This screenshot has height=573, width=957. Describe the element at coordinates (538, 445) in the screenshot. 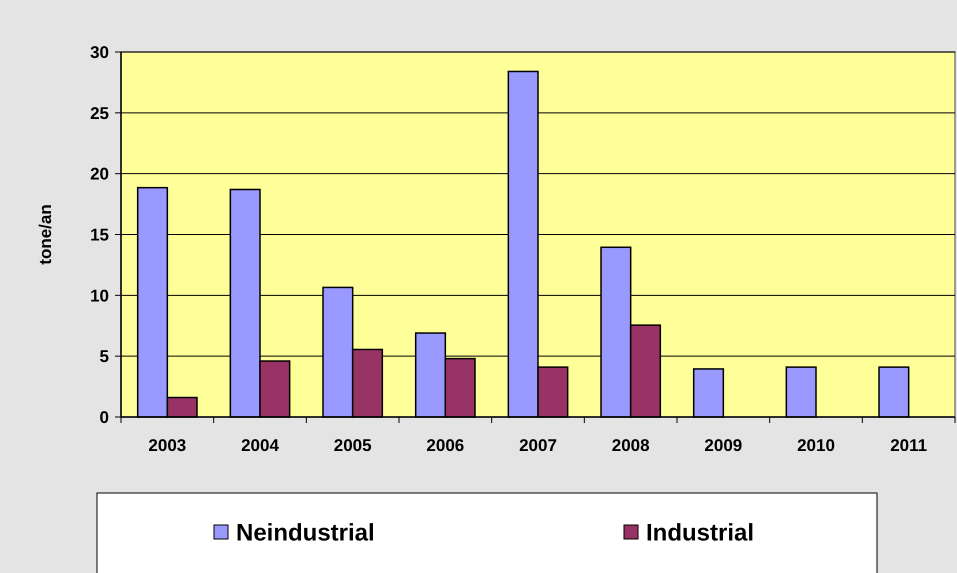

I see `x-tick-label: 2007` at that location.